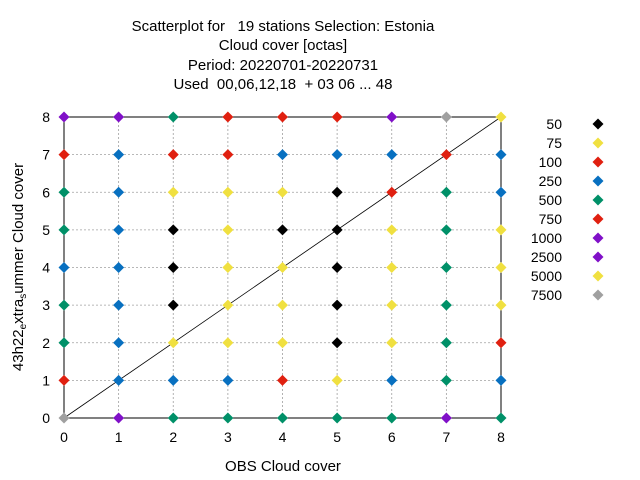 The image size is (640, 480). What do you see at coordinates (567, 209) in the screenshot?
I see `legend: 50 75 100 250 500 750 1000 2500 5000 7500` at bounding box center [567, 209].